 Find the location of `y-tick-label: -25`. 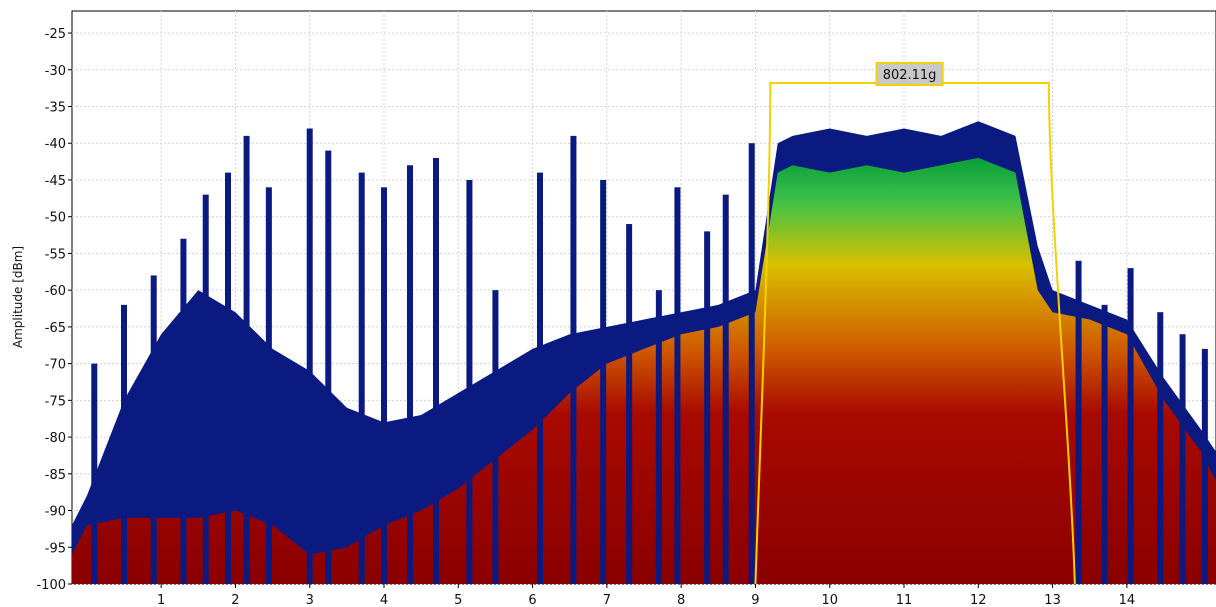

y-tick-label: -25 is located at coordinates (55, 34).